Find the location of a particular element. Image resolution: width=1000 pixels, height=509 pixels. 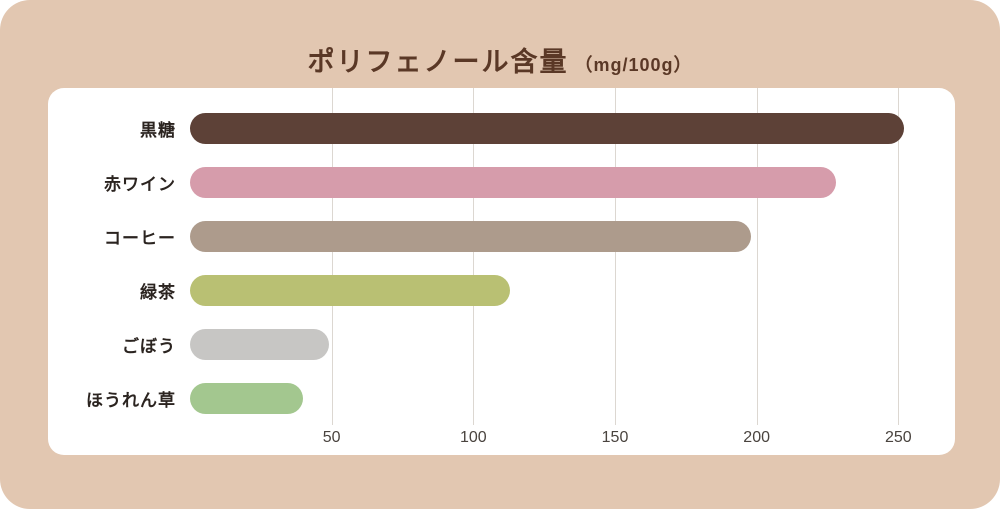

bar-row: ほうれん草 is located at coordinates (501, 398).